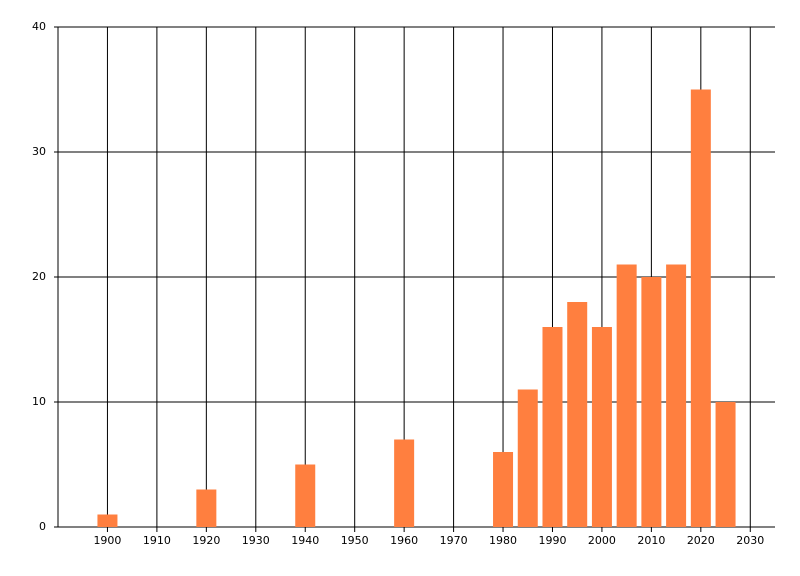 The width and height of the screenshot is (800, 576). I want to click on y-tick-label: 40, so click(39, 26).